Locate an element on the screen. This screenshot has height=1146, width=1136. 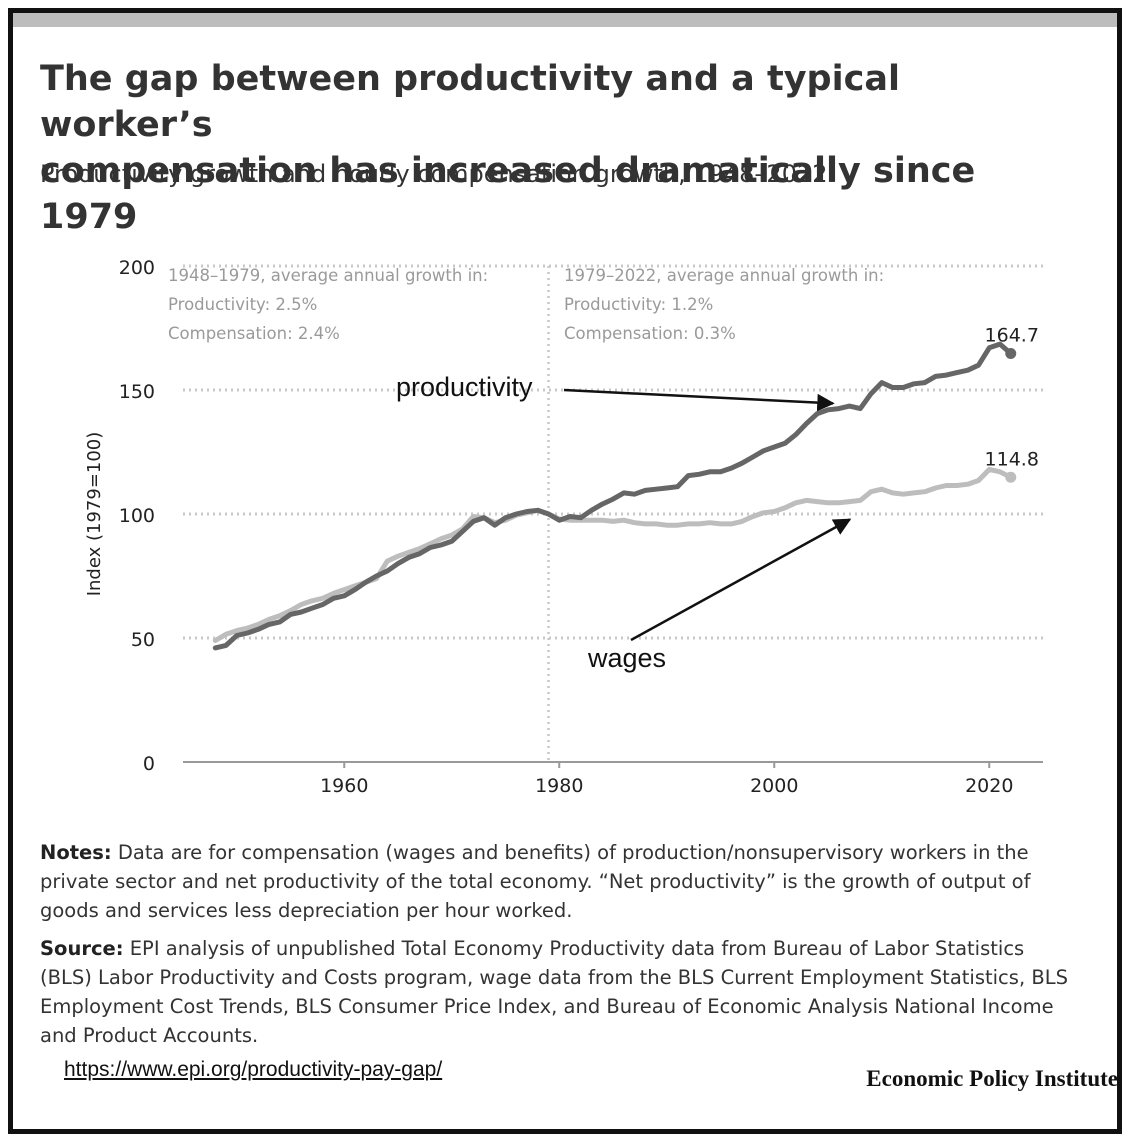
source-label: Source: is located at coordinates (82, 948).